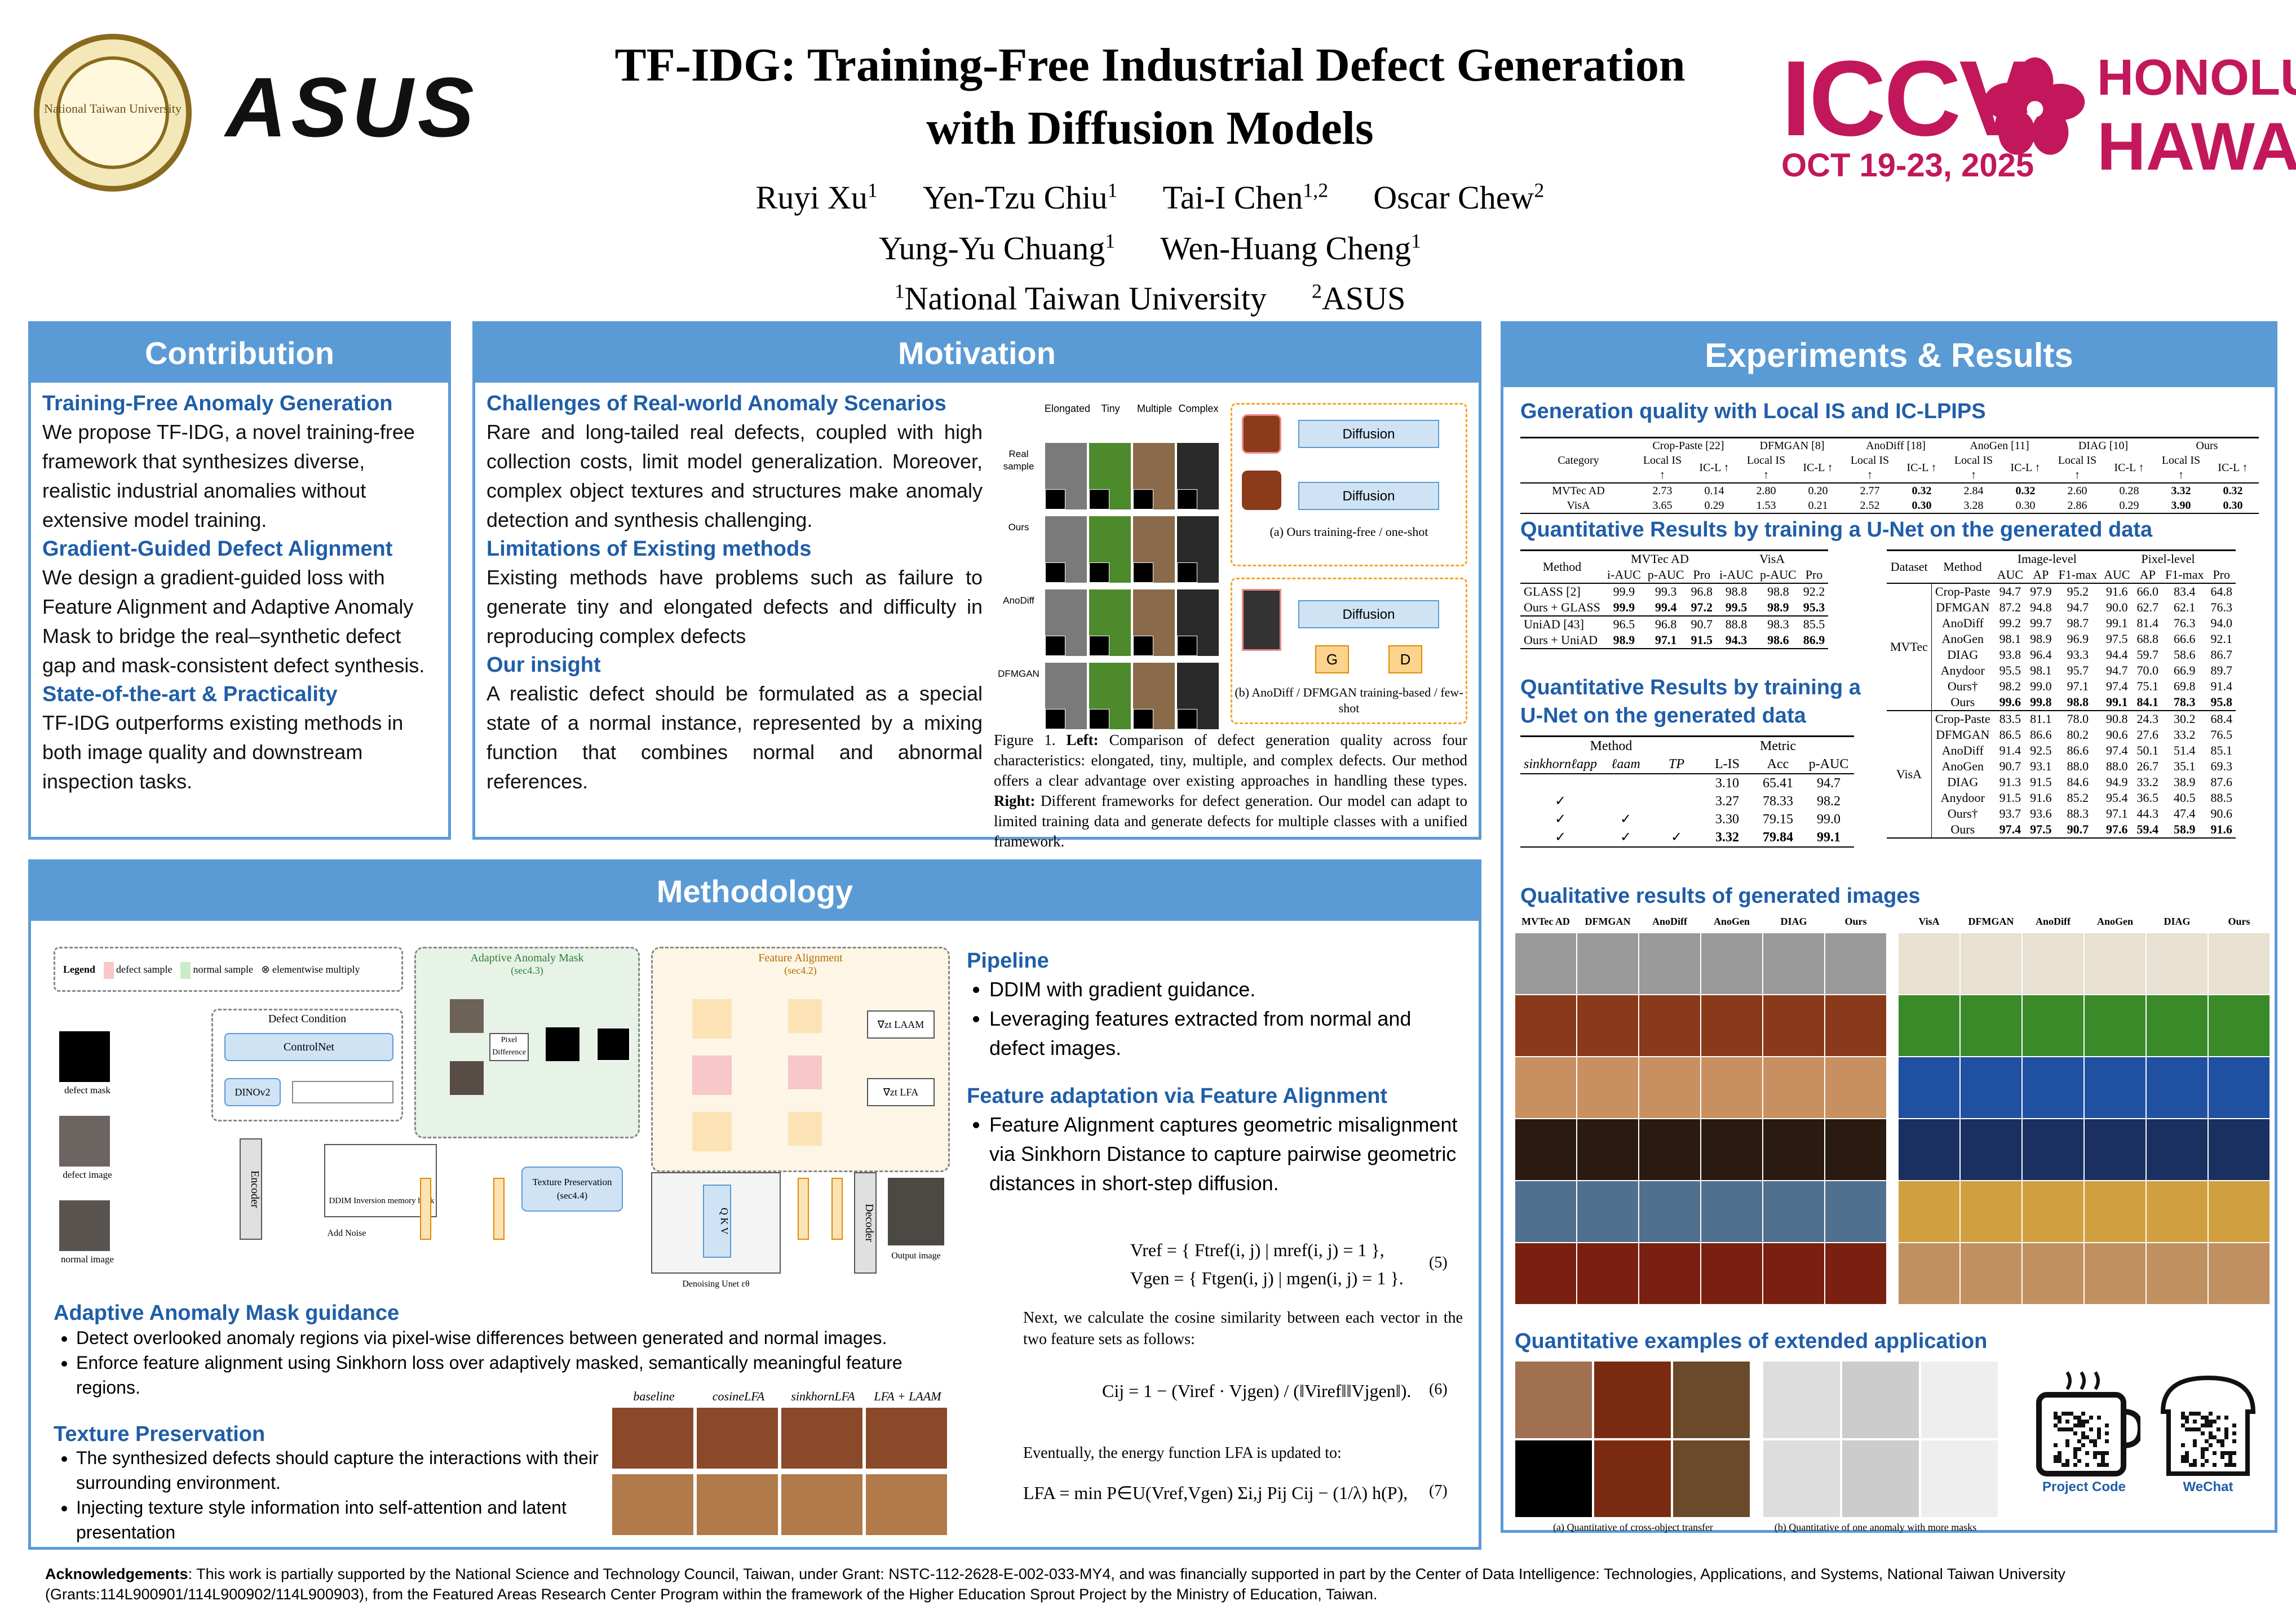  What do you see at coordinates (251, 1189) in the screenshot?
I see `encoder-box: Encoder` at bounding box center [251, 1189].